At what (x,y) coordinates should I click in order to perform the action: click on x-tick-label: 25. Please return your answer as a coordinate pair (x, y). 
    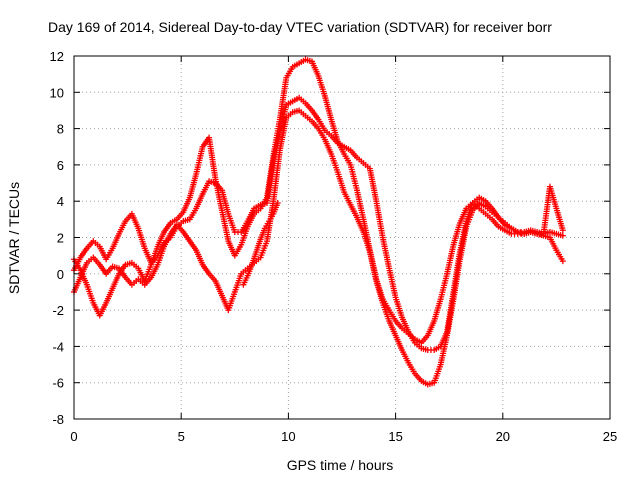
    Looking at the image, I should click on (610, 436).